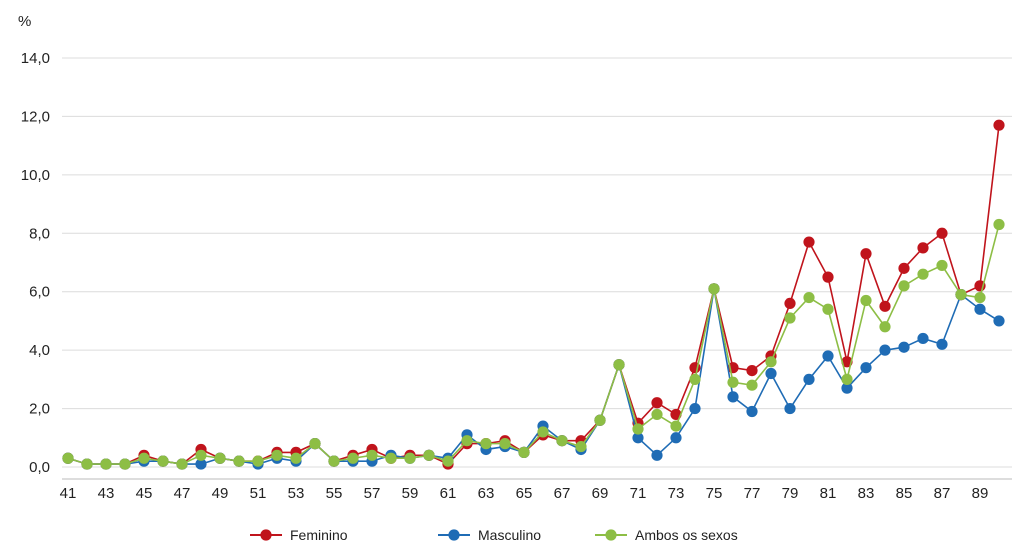 The width and height of the screenshot is (1024, 553). What do you see at coordinates (39, 292) in the screenshot?
I see `y-tick-label: 6,0` at bounding box center [39, 292].